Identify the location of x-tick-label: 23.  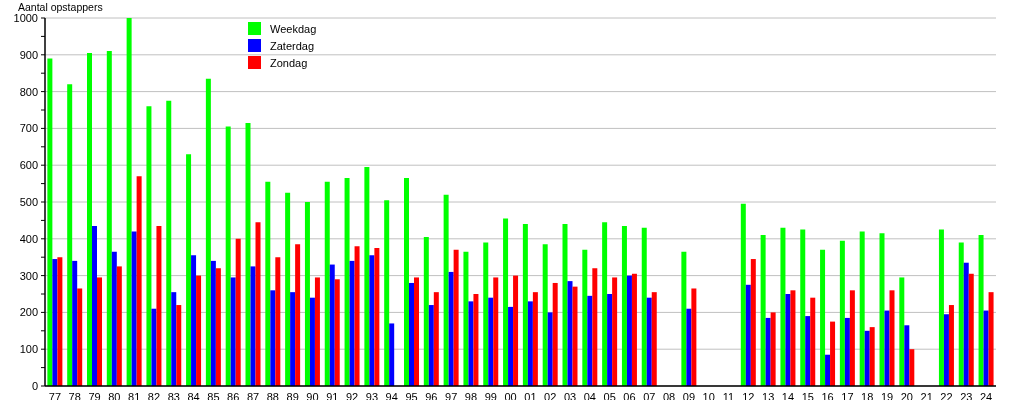
(966, 395).